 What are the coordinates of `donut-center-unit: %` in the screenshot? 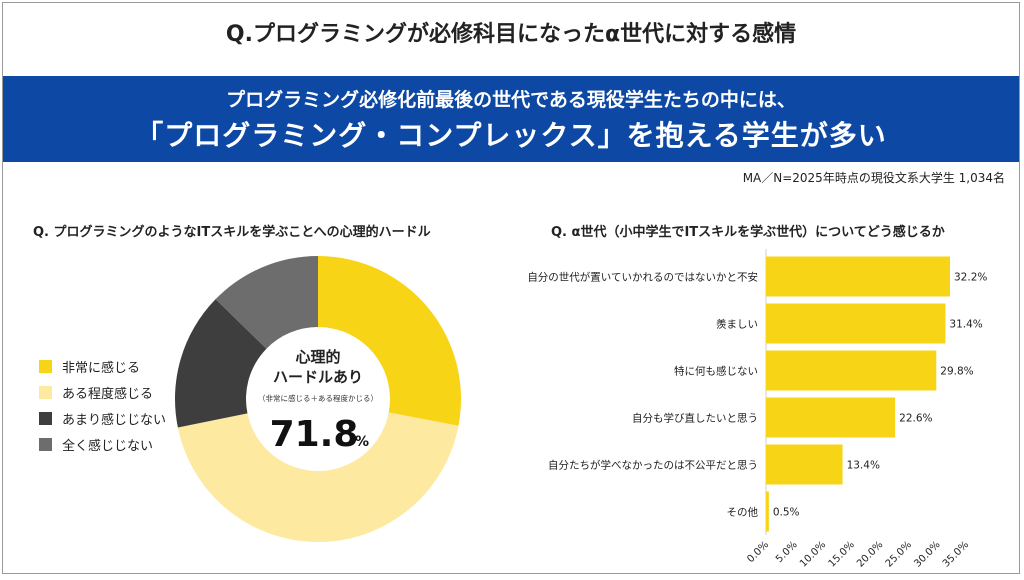 It's located at (362, 442).